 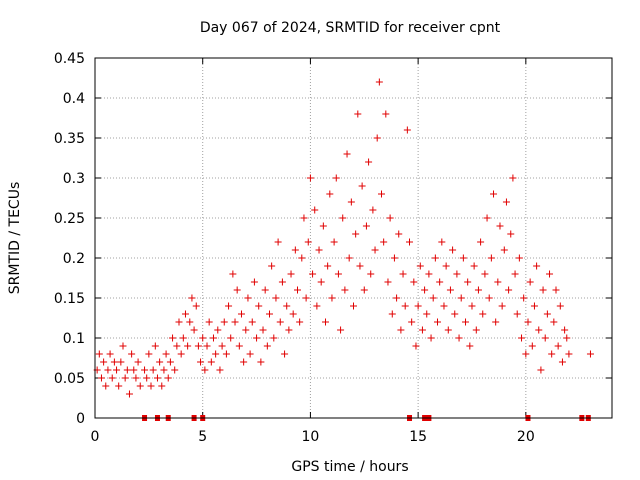 What do you see at coordinates (80, 419) in the screenshot?
I see `y-tick-label: 0` at bounding box center [80, 419].